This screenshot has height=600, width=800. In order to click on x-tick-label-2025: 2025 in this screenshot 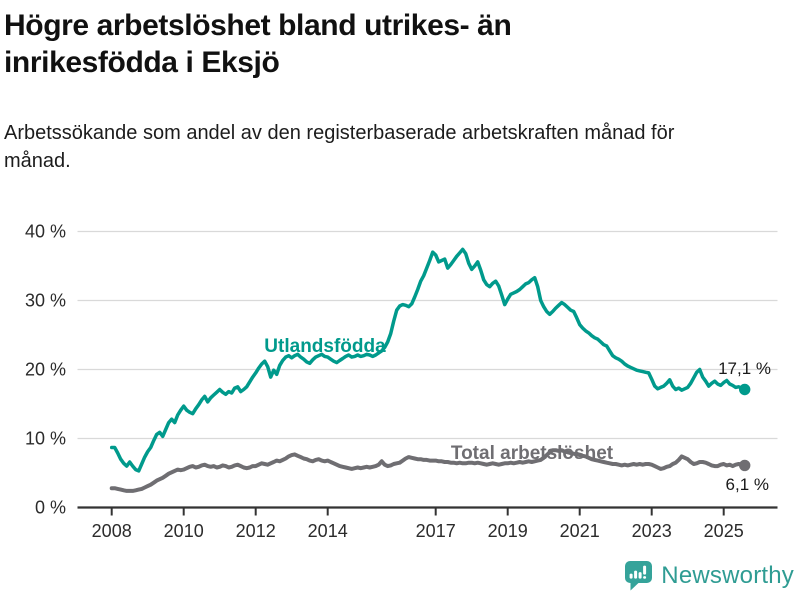, I will do `click(724, 531)`.